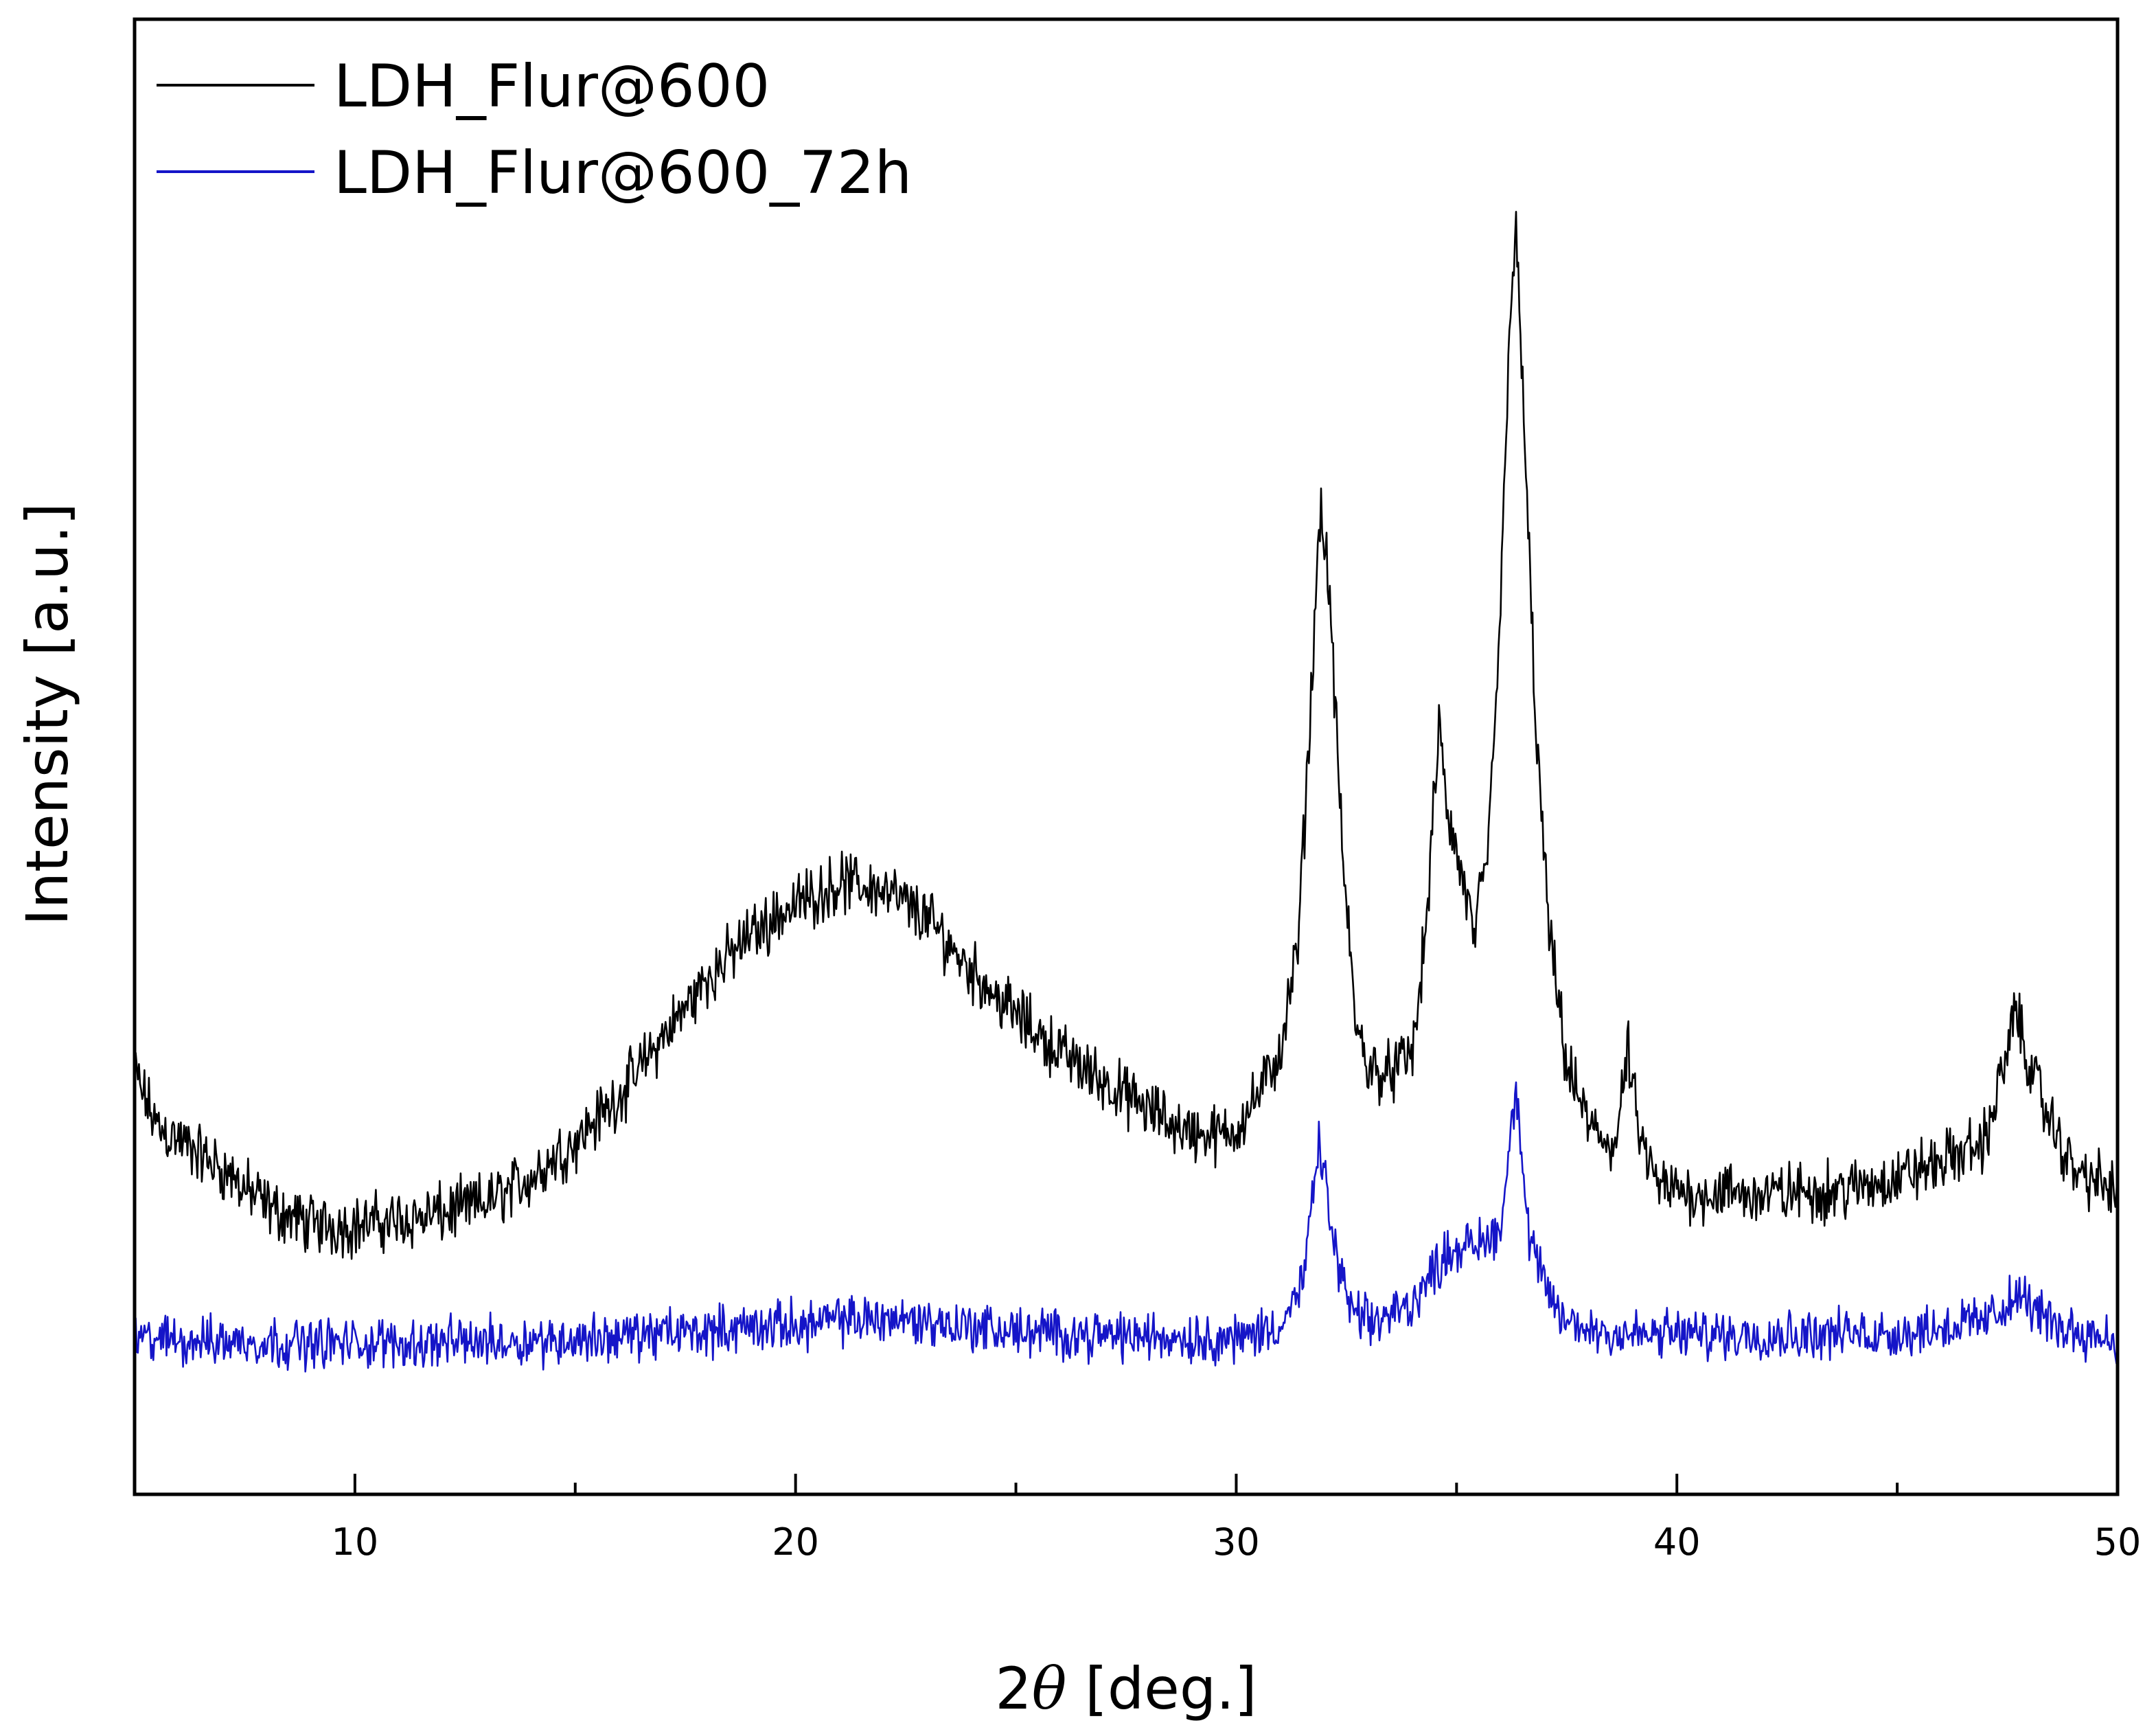 The image size is (2156, 1734). What do you see at coordinates (2118, 1542) in the screenshot?
I see `x-tick-label-50: 50` at bounding box center [2118, 1542].